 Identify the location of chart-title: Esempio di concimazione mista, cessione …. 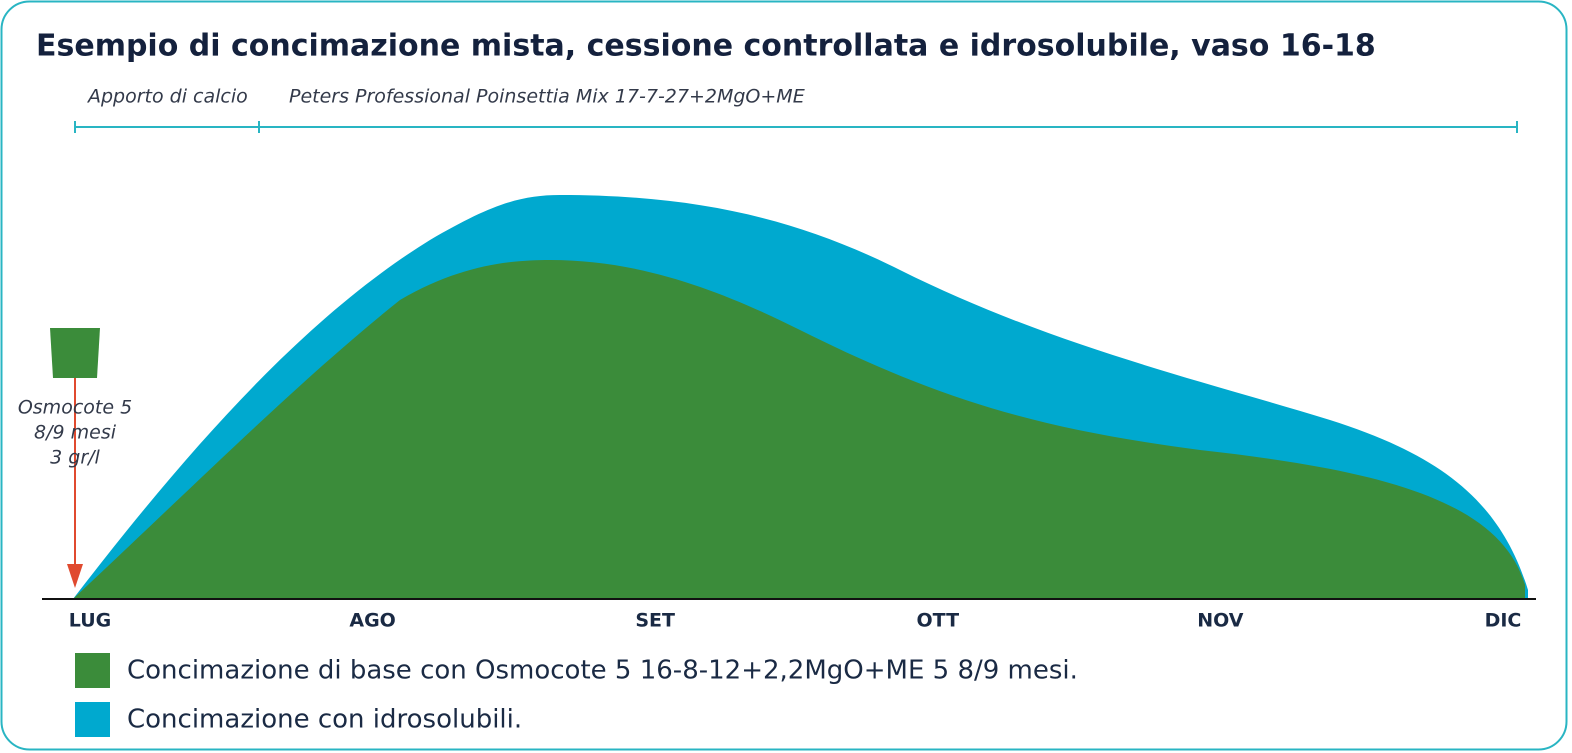
(706, 46).